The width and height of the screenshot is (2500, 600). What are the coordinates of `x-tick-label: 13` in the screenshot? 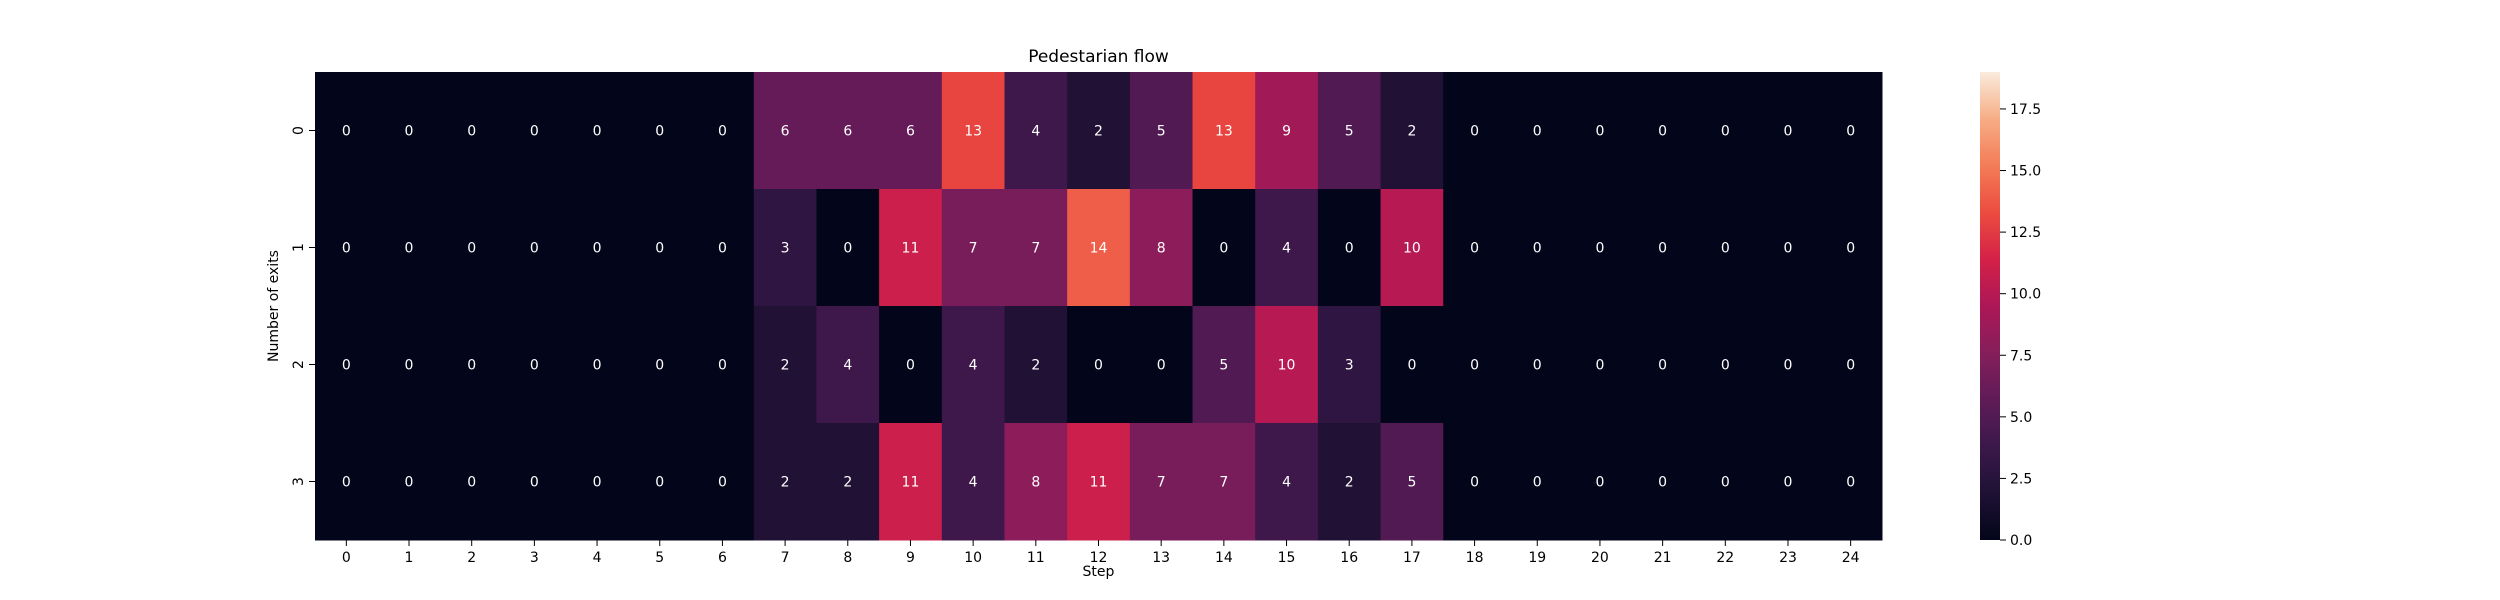 It's located at (1161, 558).